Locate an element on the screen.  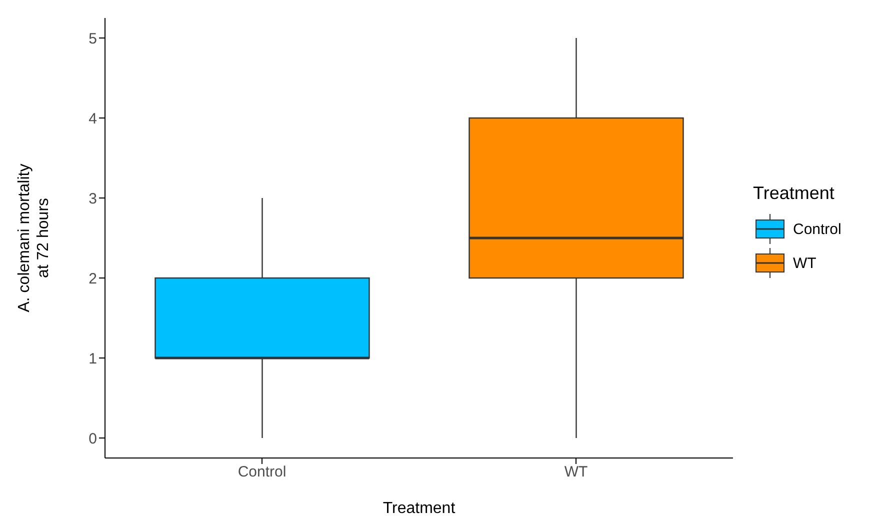
y-tick-label: 3 is located at coordinates (92, 199).